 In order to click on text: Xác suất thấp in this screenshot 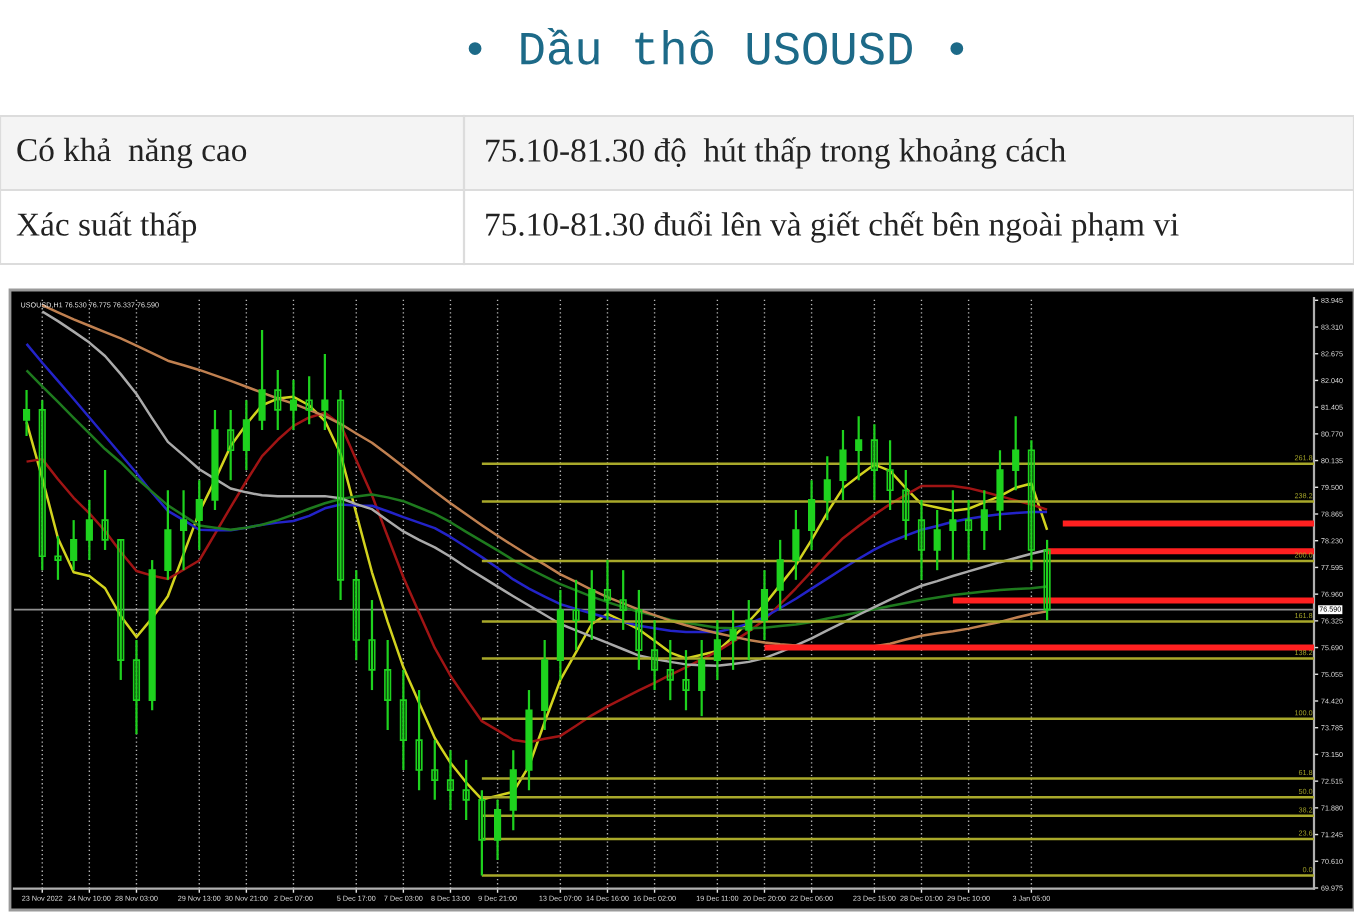, I will do `click(106, 227)`.